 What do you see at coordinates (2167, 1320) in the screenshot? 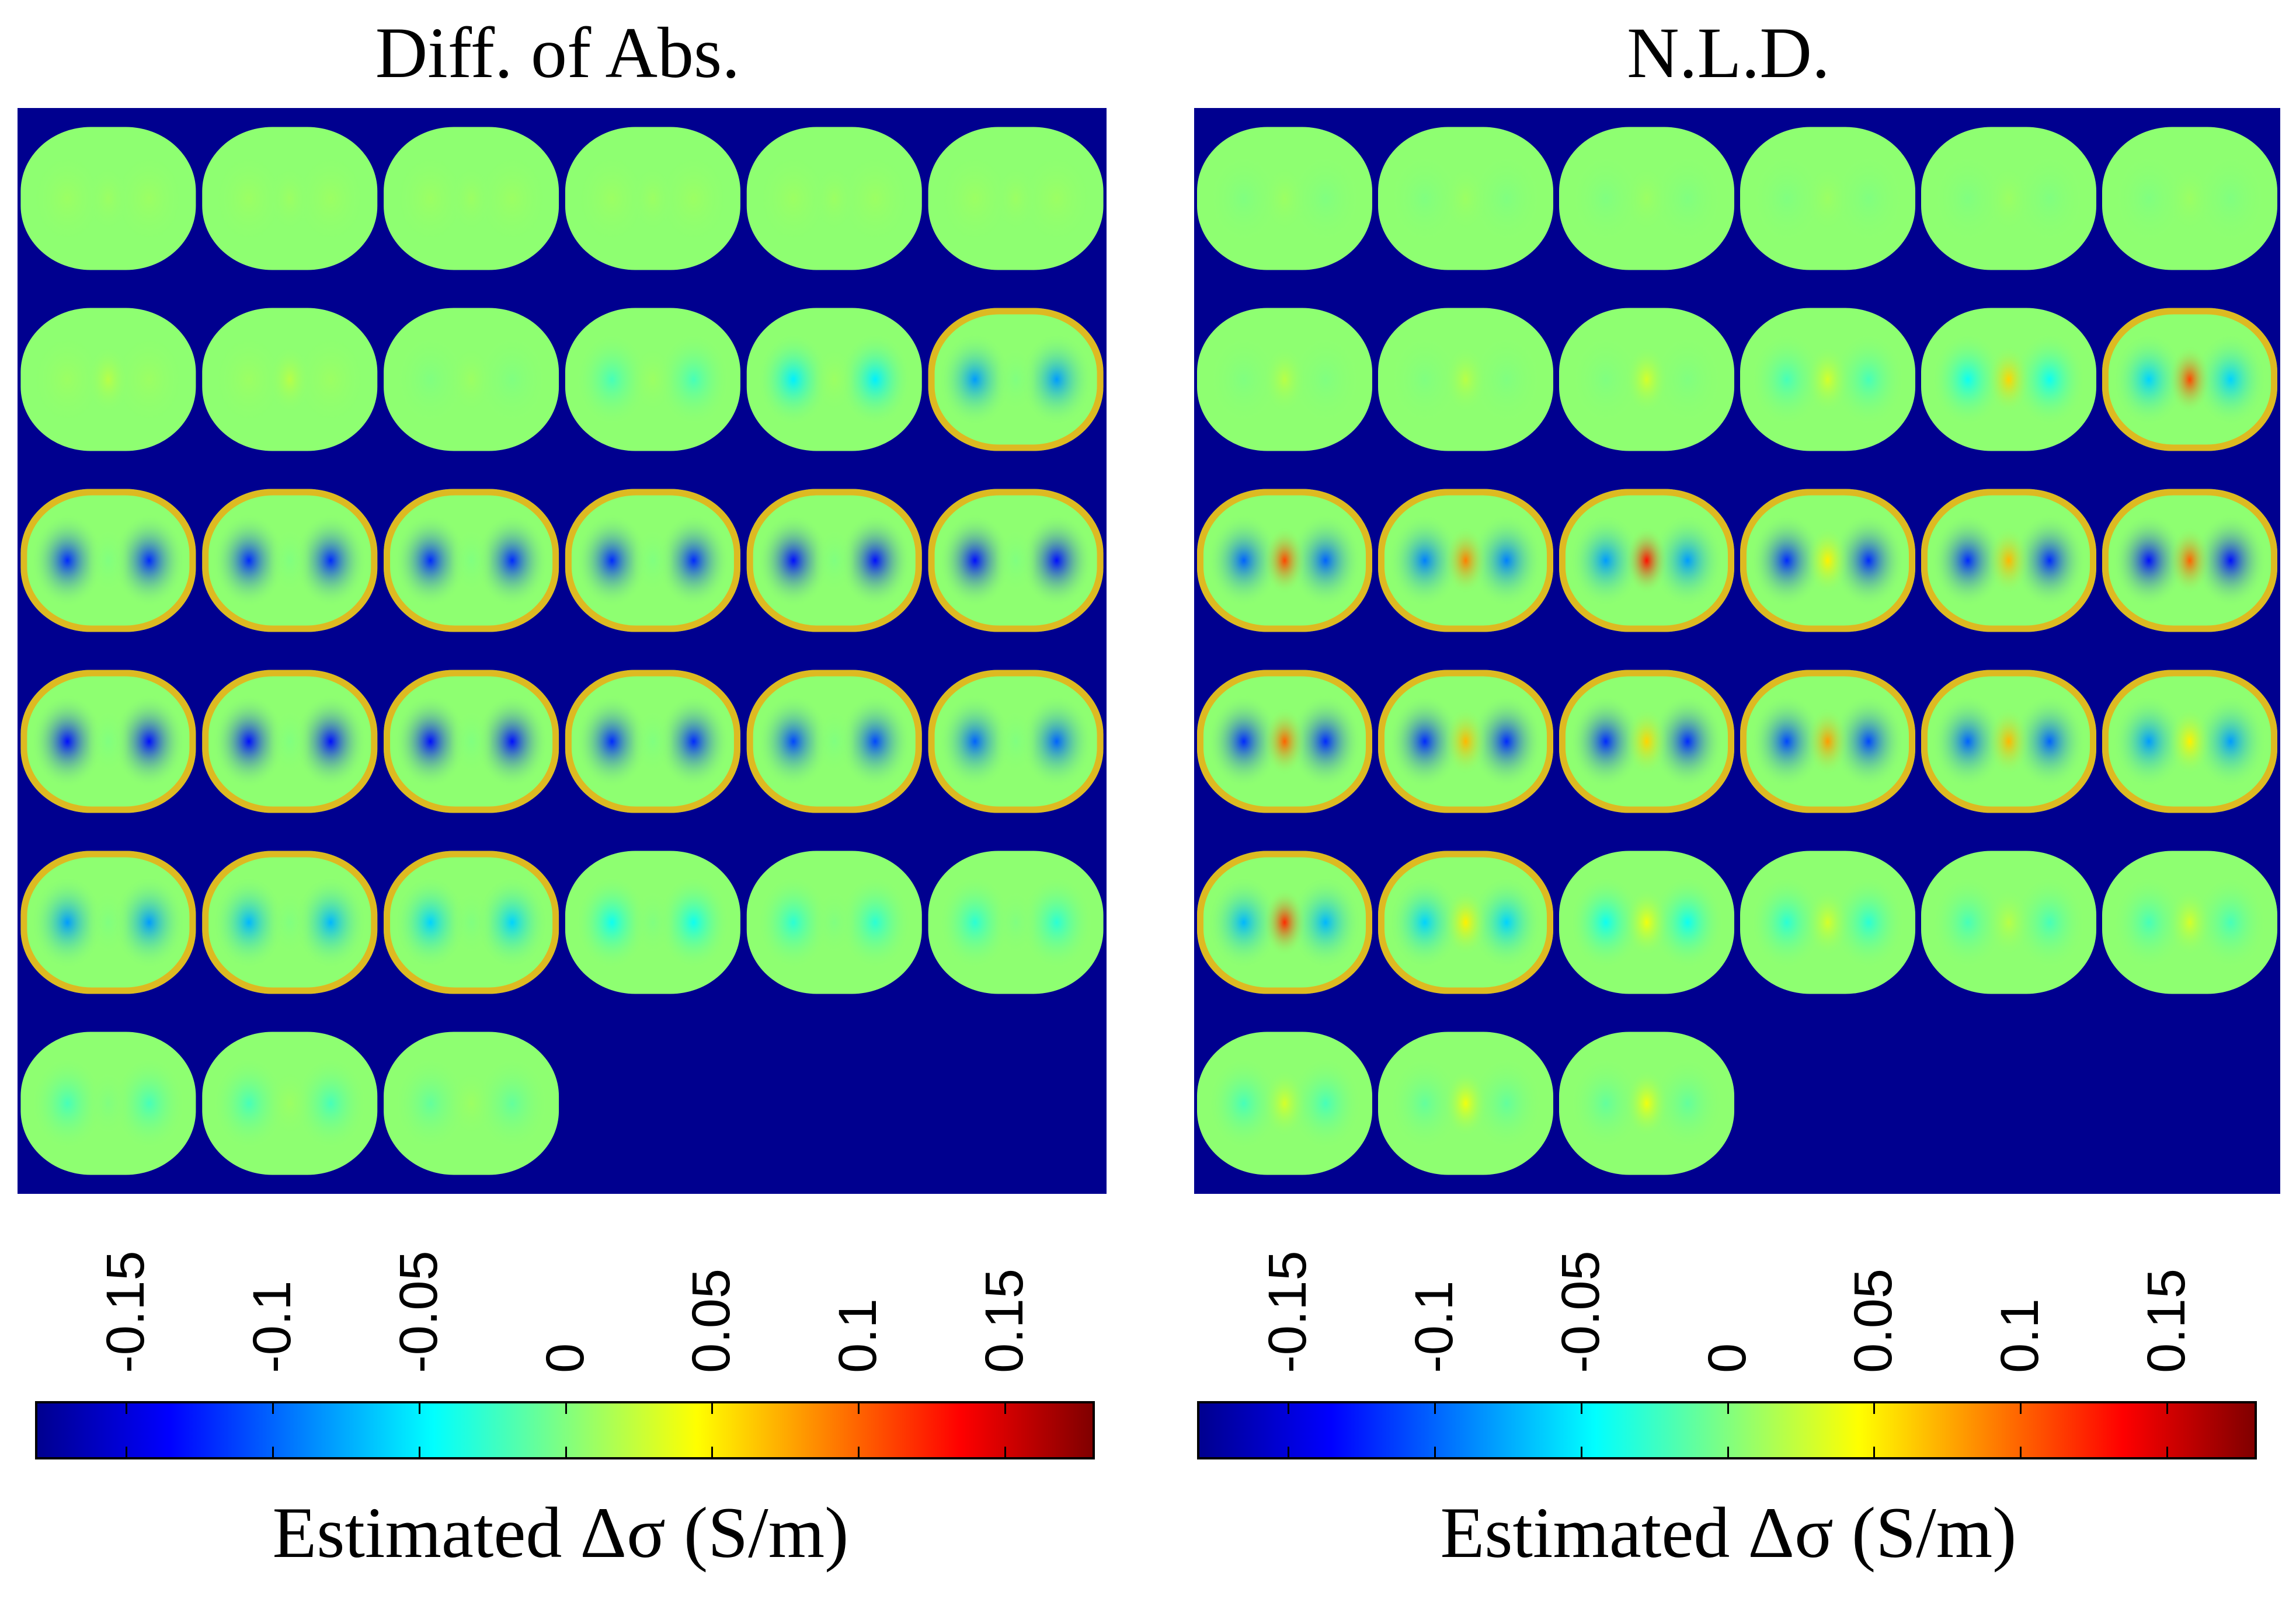
I see `colorbar-tick-label: 0.15` at bounding box center [2167, 1320].